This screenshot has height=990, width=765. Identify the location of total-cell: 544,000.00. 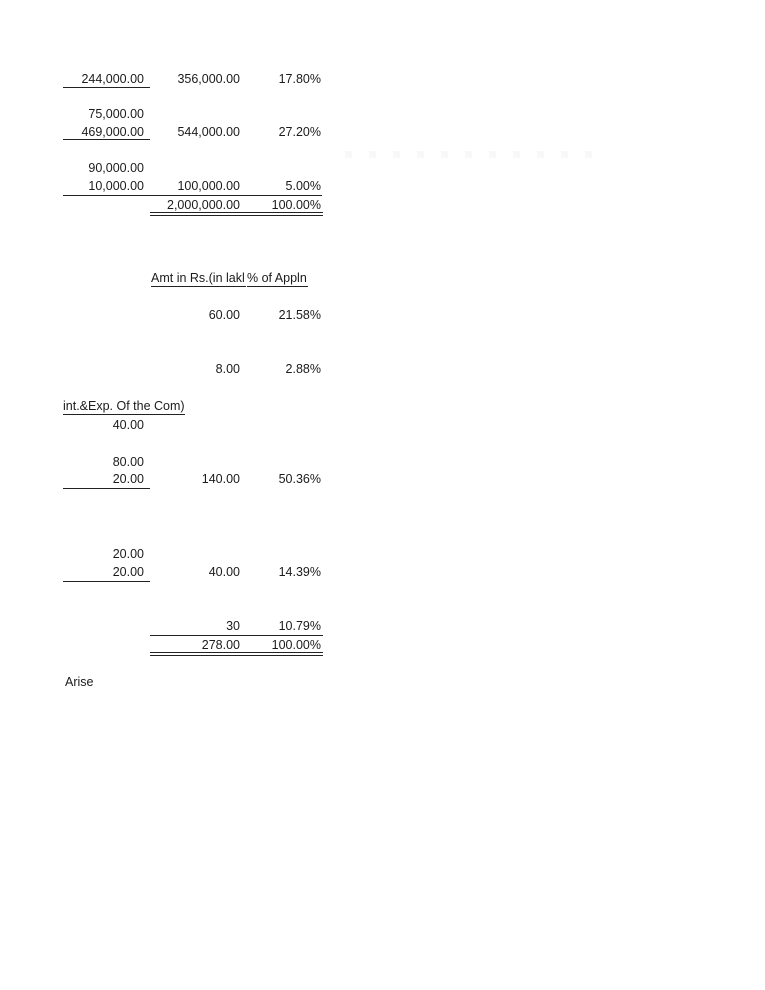
(208, 132).